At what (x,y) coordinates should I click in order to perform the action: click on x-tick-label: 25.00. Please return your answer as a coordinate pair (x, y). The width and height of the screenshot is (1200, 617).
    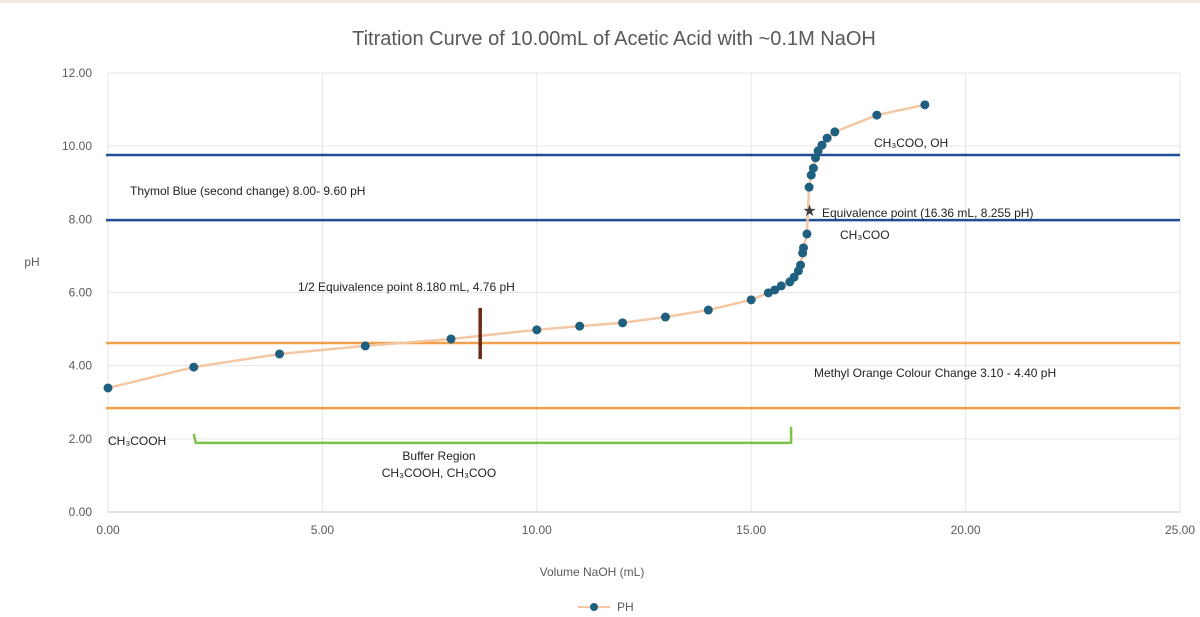
    Looking at the image, I should click on (1180, 530).